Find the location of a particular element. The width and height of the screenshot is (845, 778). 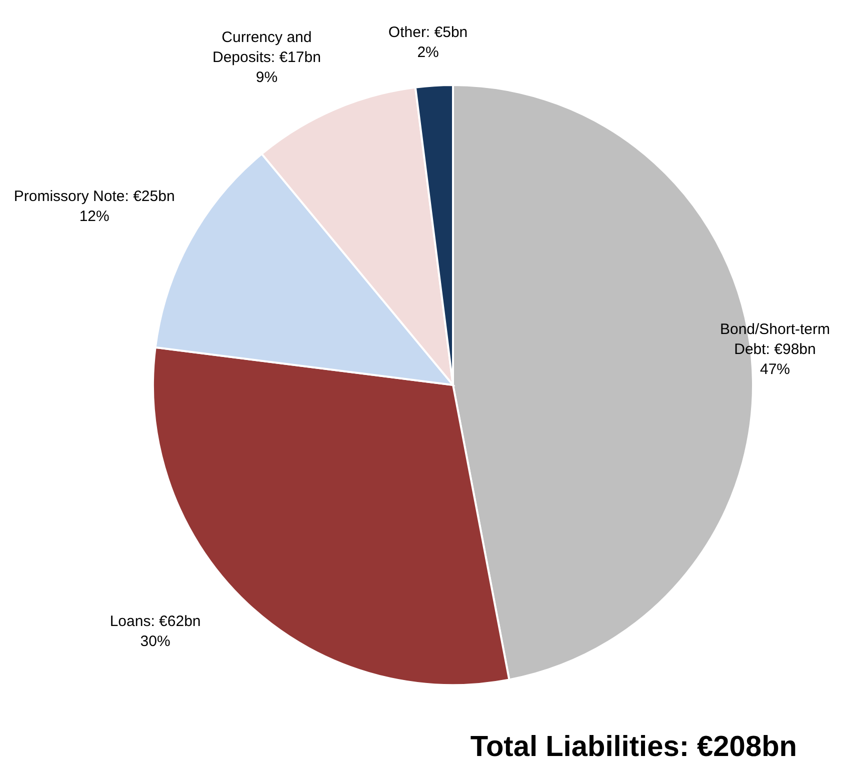

text: Total Liabilities: €208bn is located at coordinates (633, 747).